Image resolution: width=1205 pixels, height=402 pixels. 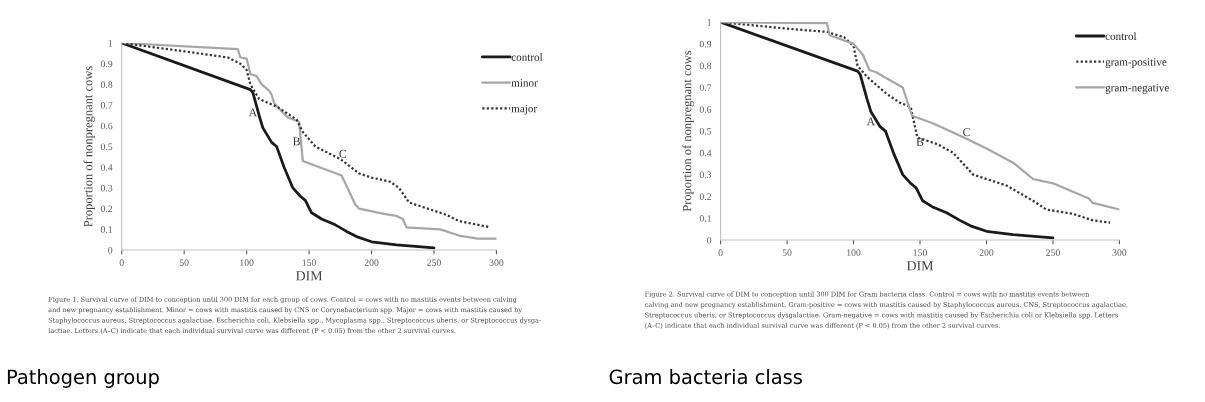 I want to click on legend-label: major, so click(x=524, y=109).